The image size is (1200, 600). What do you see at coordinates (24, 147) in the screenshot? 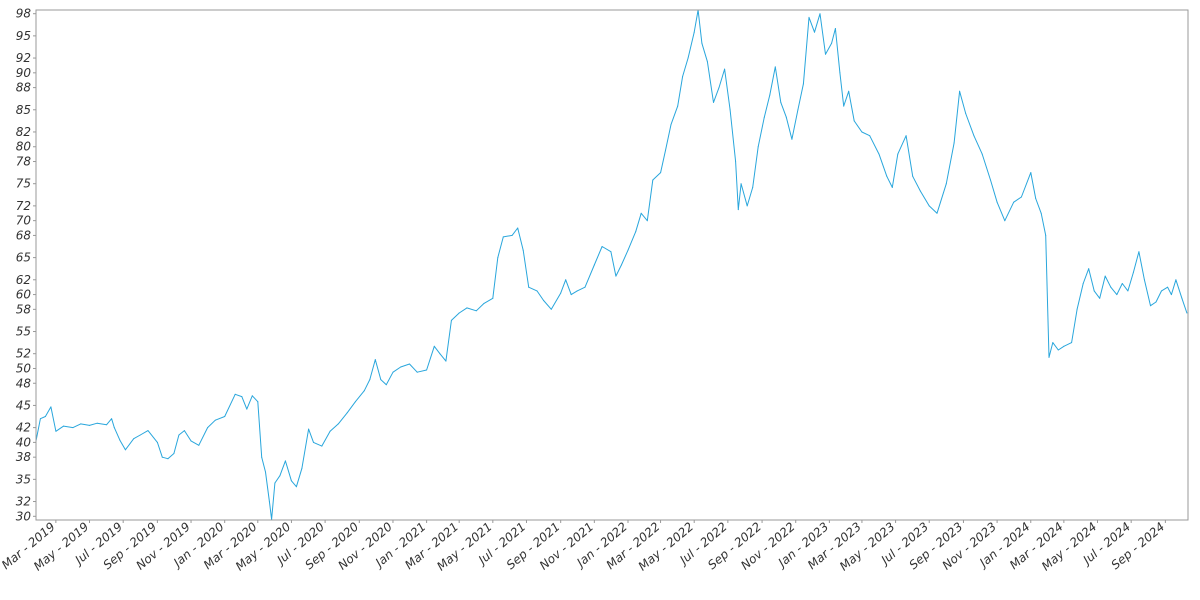
I see `y-tick-label: 80` at bounding box center [24, 147].